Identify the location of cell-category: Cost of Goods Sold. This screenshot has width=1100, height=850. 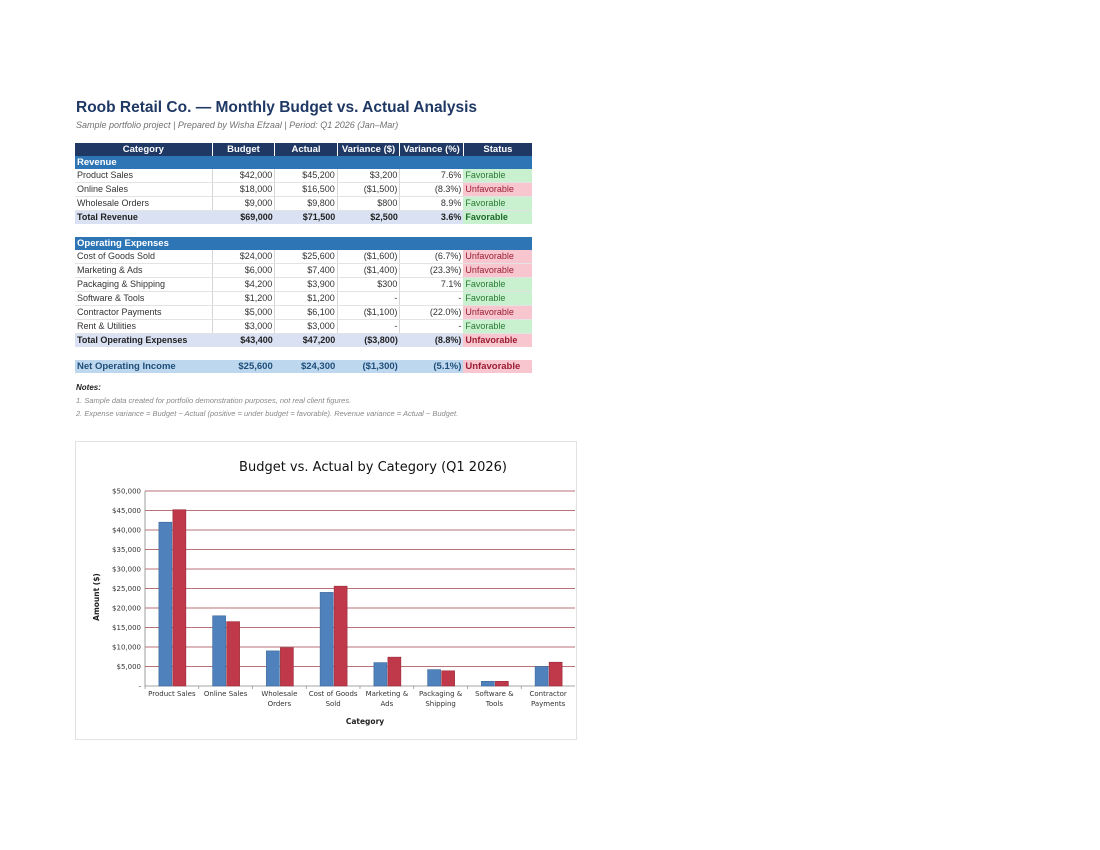
(144, 257).